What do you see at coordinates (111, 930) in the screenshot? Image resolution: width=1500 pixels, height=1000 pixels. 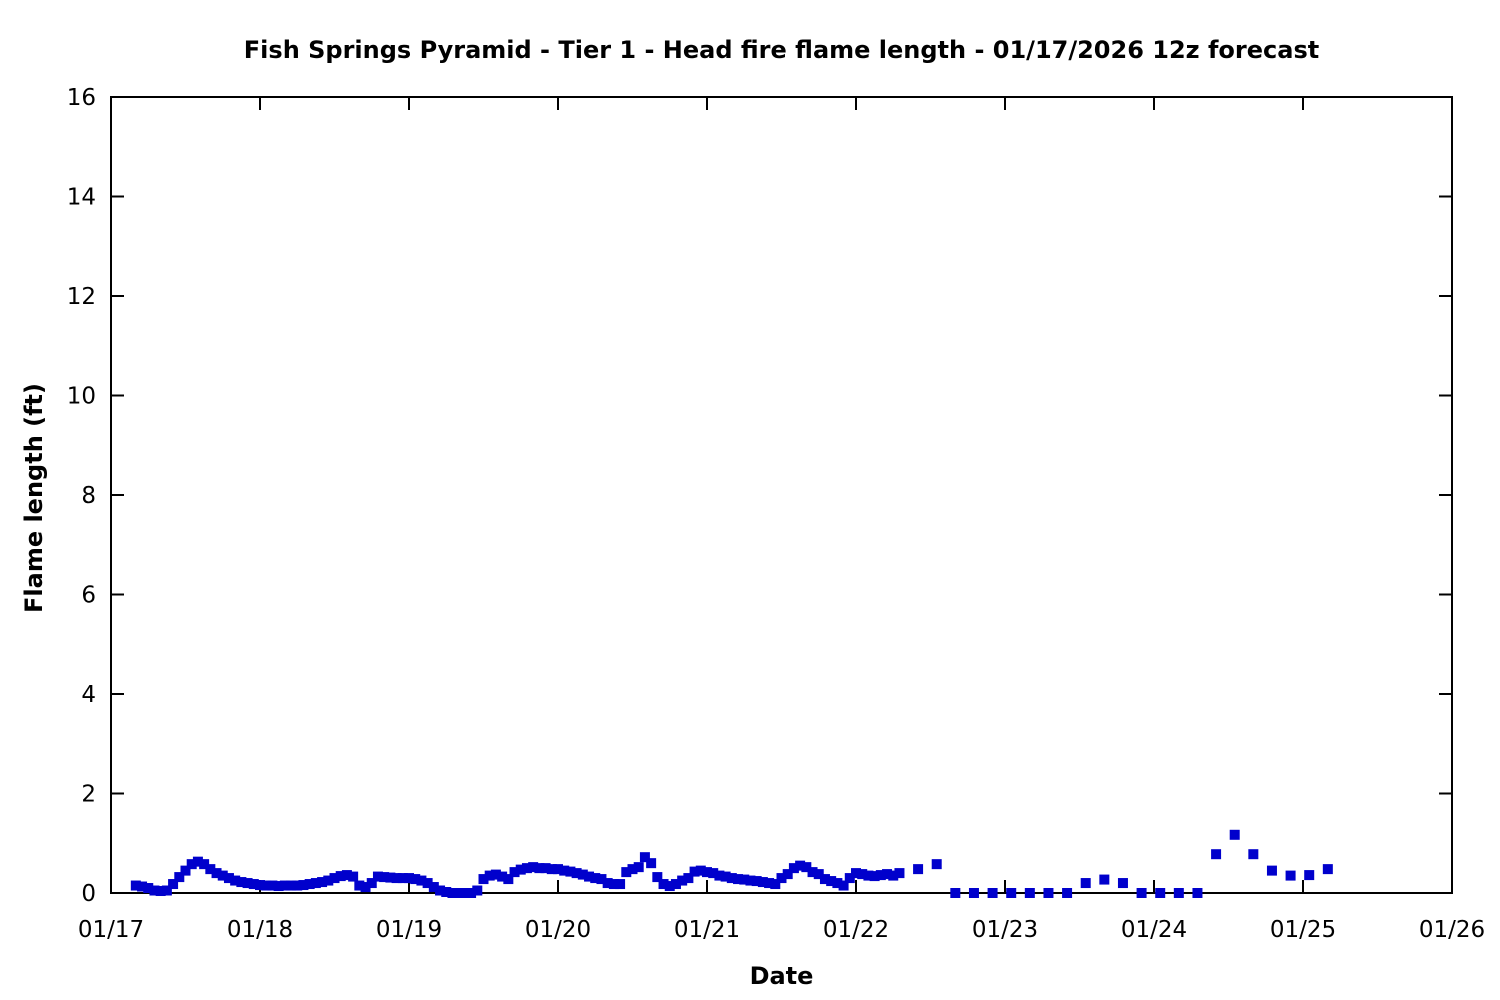 I see `x-tick-label: 01/17` at bounding box center [111, 930].